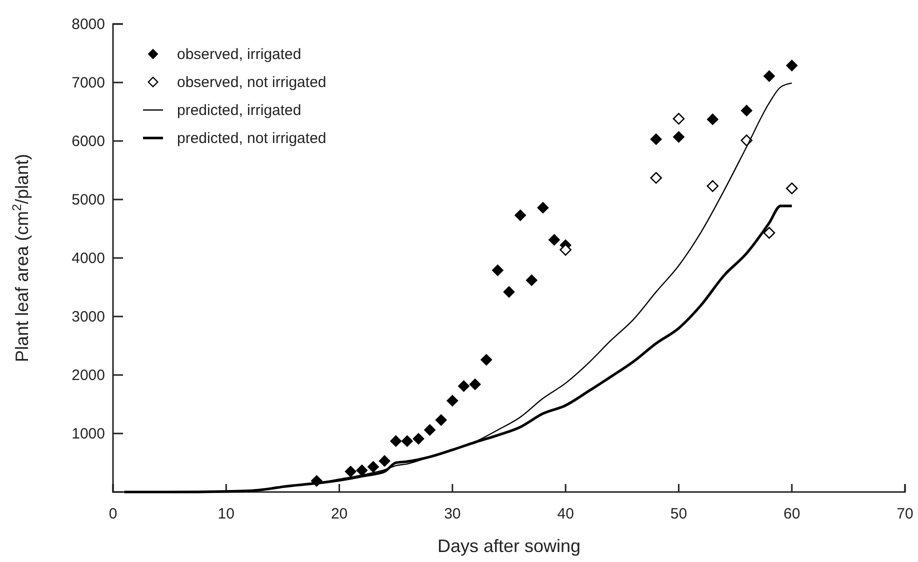  I want to click on x-tick-label: 70, so click(905, 514).